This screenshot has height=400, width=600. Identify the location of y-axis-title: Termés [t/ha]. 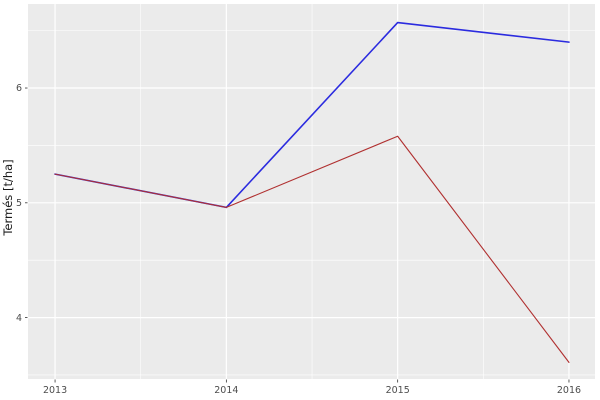
(8, 197).